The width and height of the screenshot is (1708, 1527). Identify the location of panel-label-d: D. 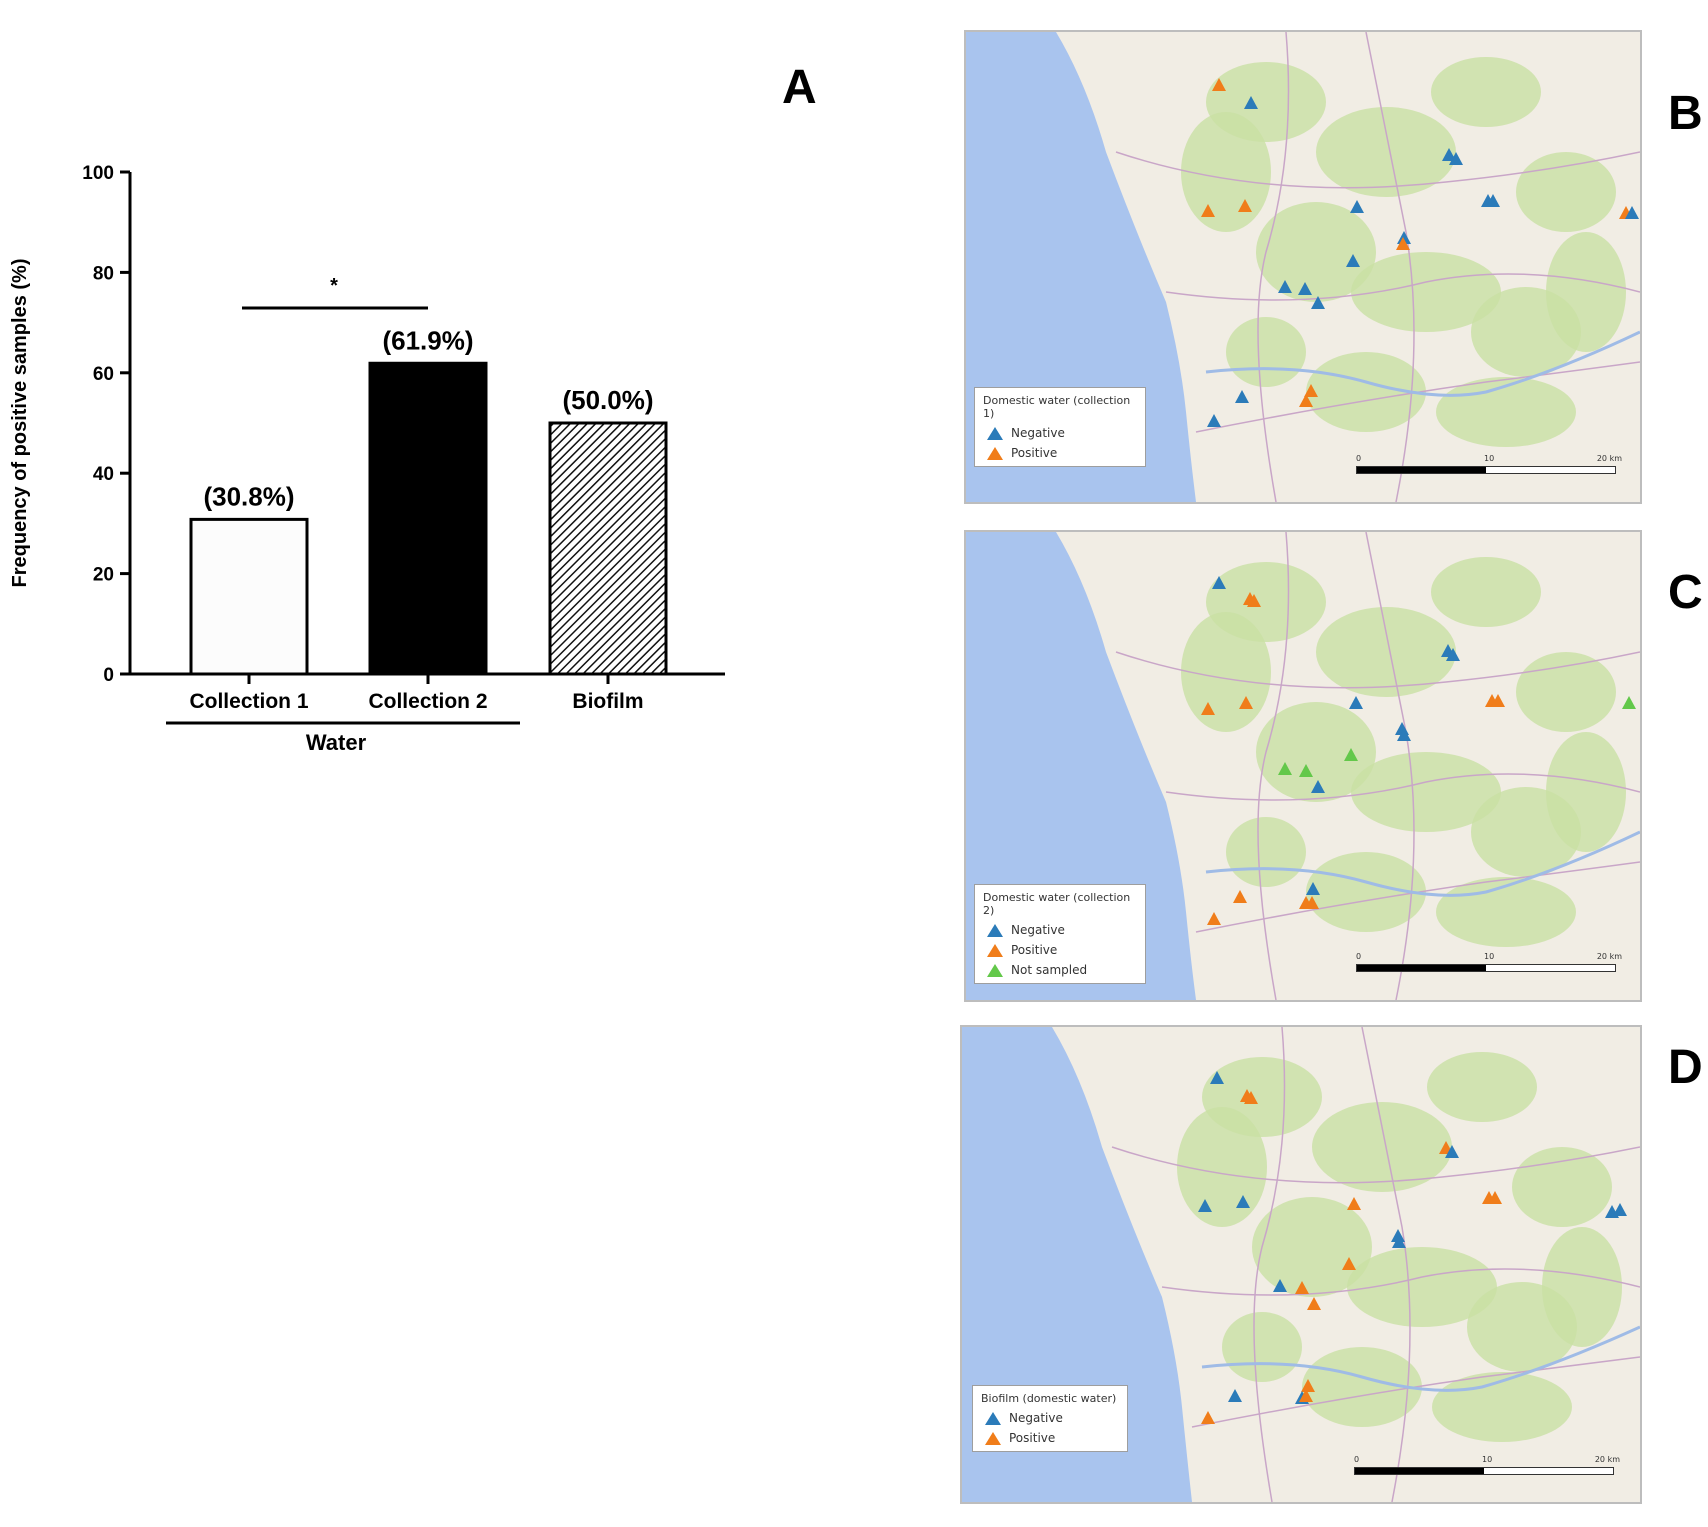
(1685, 1067).